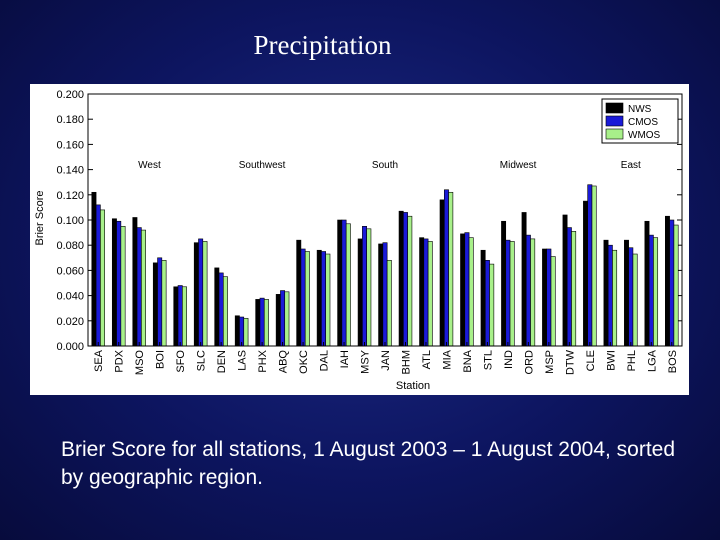 Image resolution: width=720 pixels, height=540 pixels. I want to click on bar-nws-abq, so click(278, 320).